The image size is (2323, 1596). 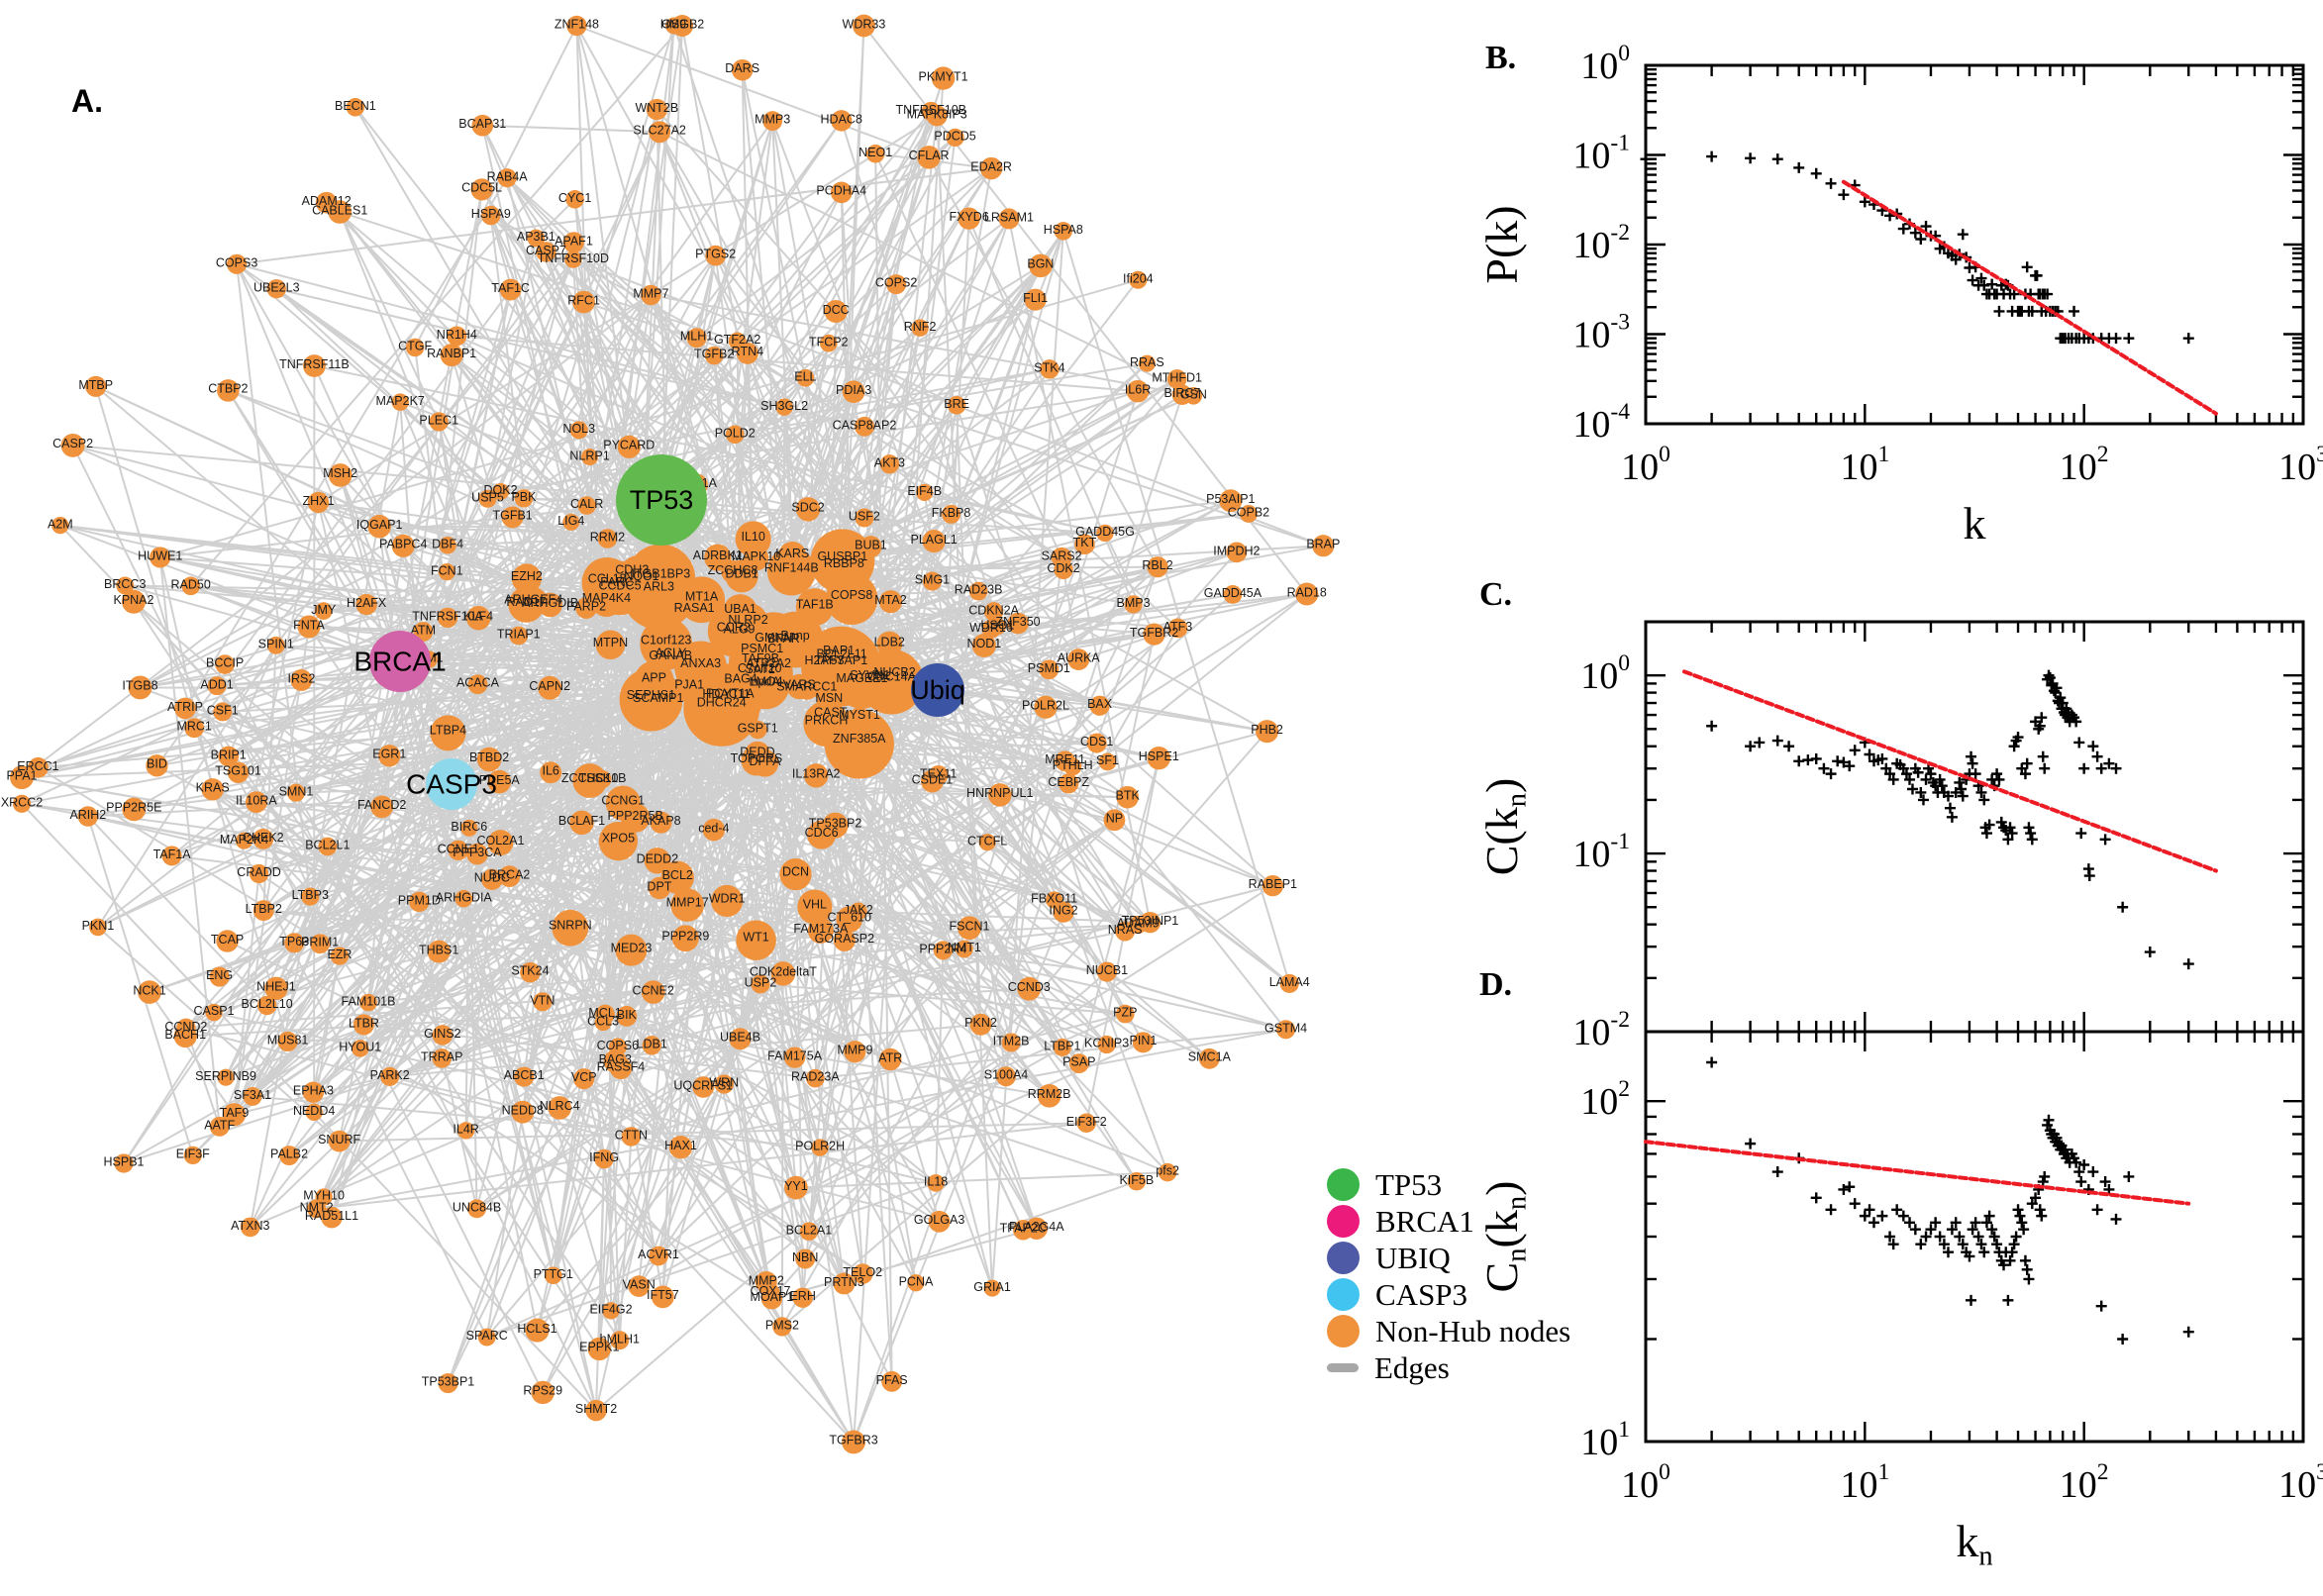 What do you see at coordinates (389, 754) in the screenshot?
I see `network-node-label: EGR1` at bounding box center [389, 754].